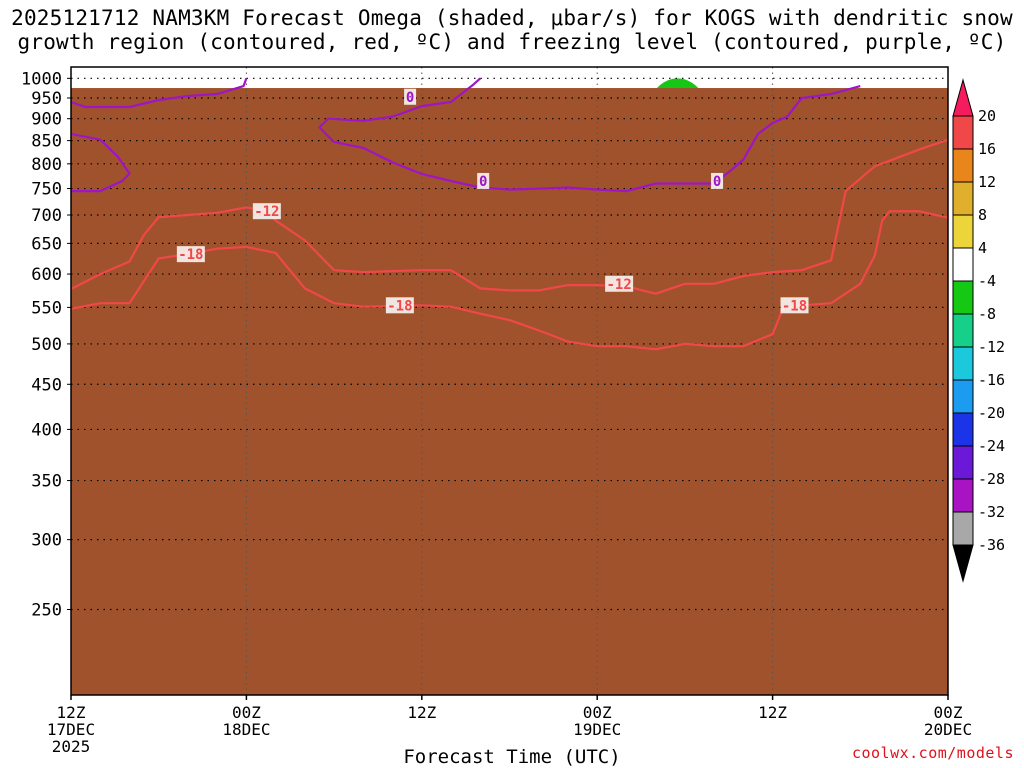 The width and height of the screenshot is (1024, 768). I want to click on x-tick-label: 17DEC, so click(71, 729).